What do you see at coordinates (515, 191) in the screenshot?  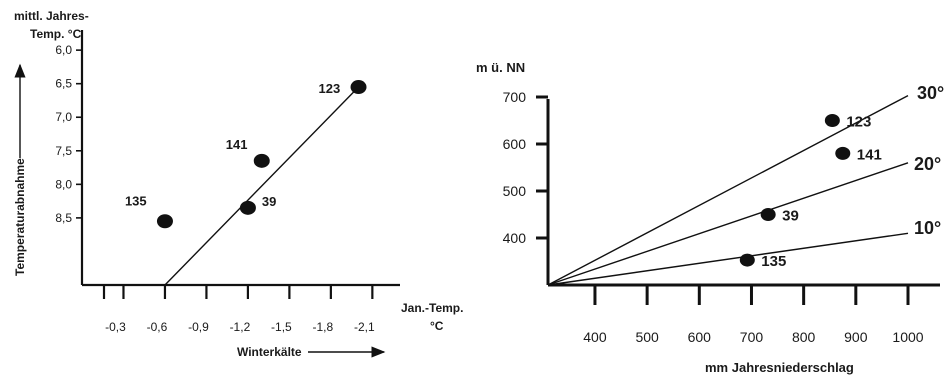 I see `right-y-tick-label: 500` at bounding box center [515, 191].